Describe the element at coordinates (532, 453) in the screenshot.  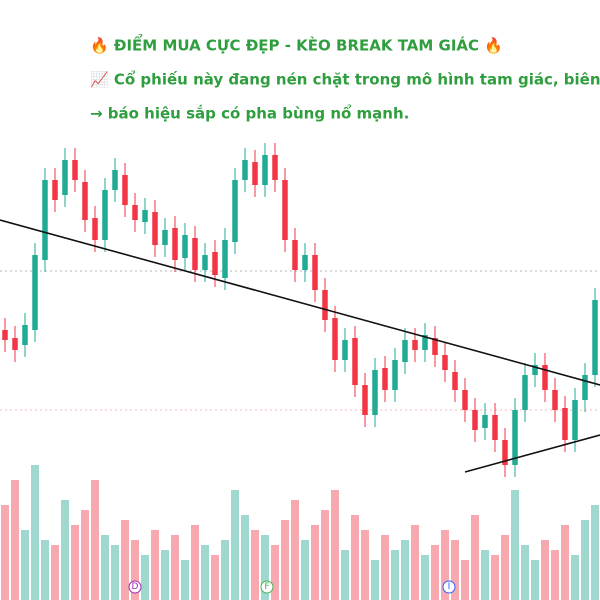
I see `trendline` at that location.